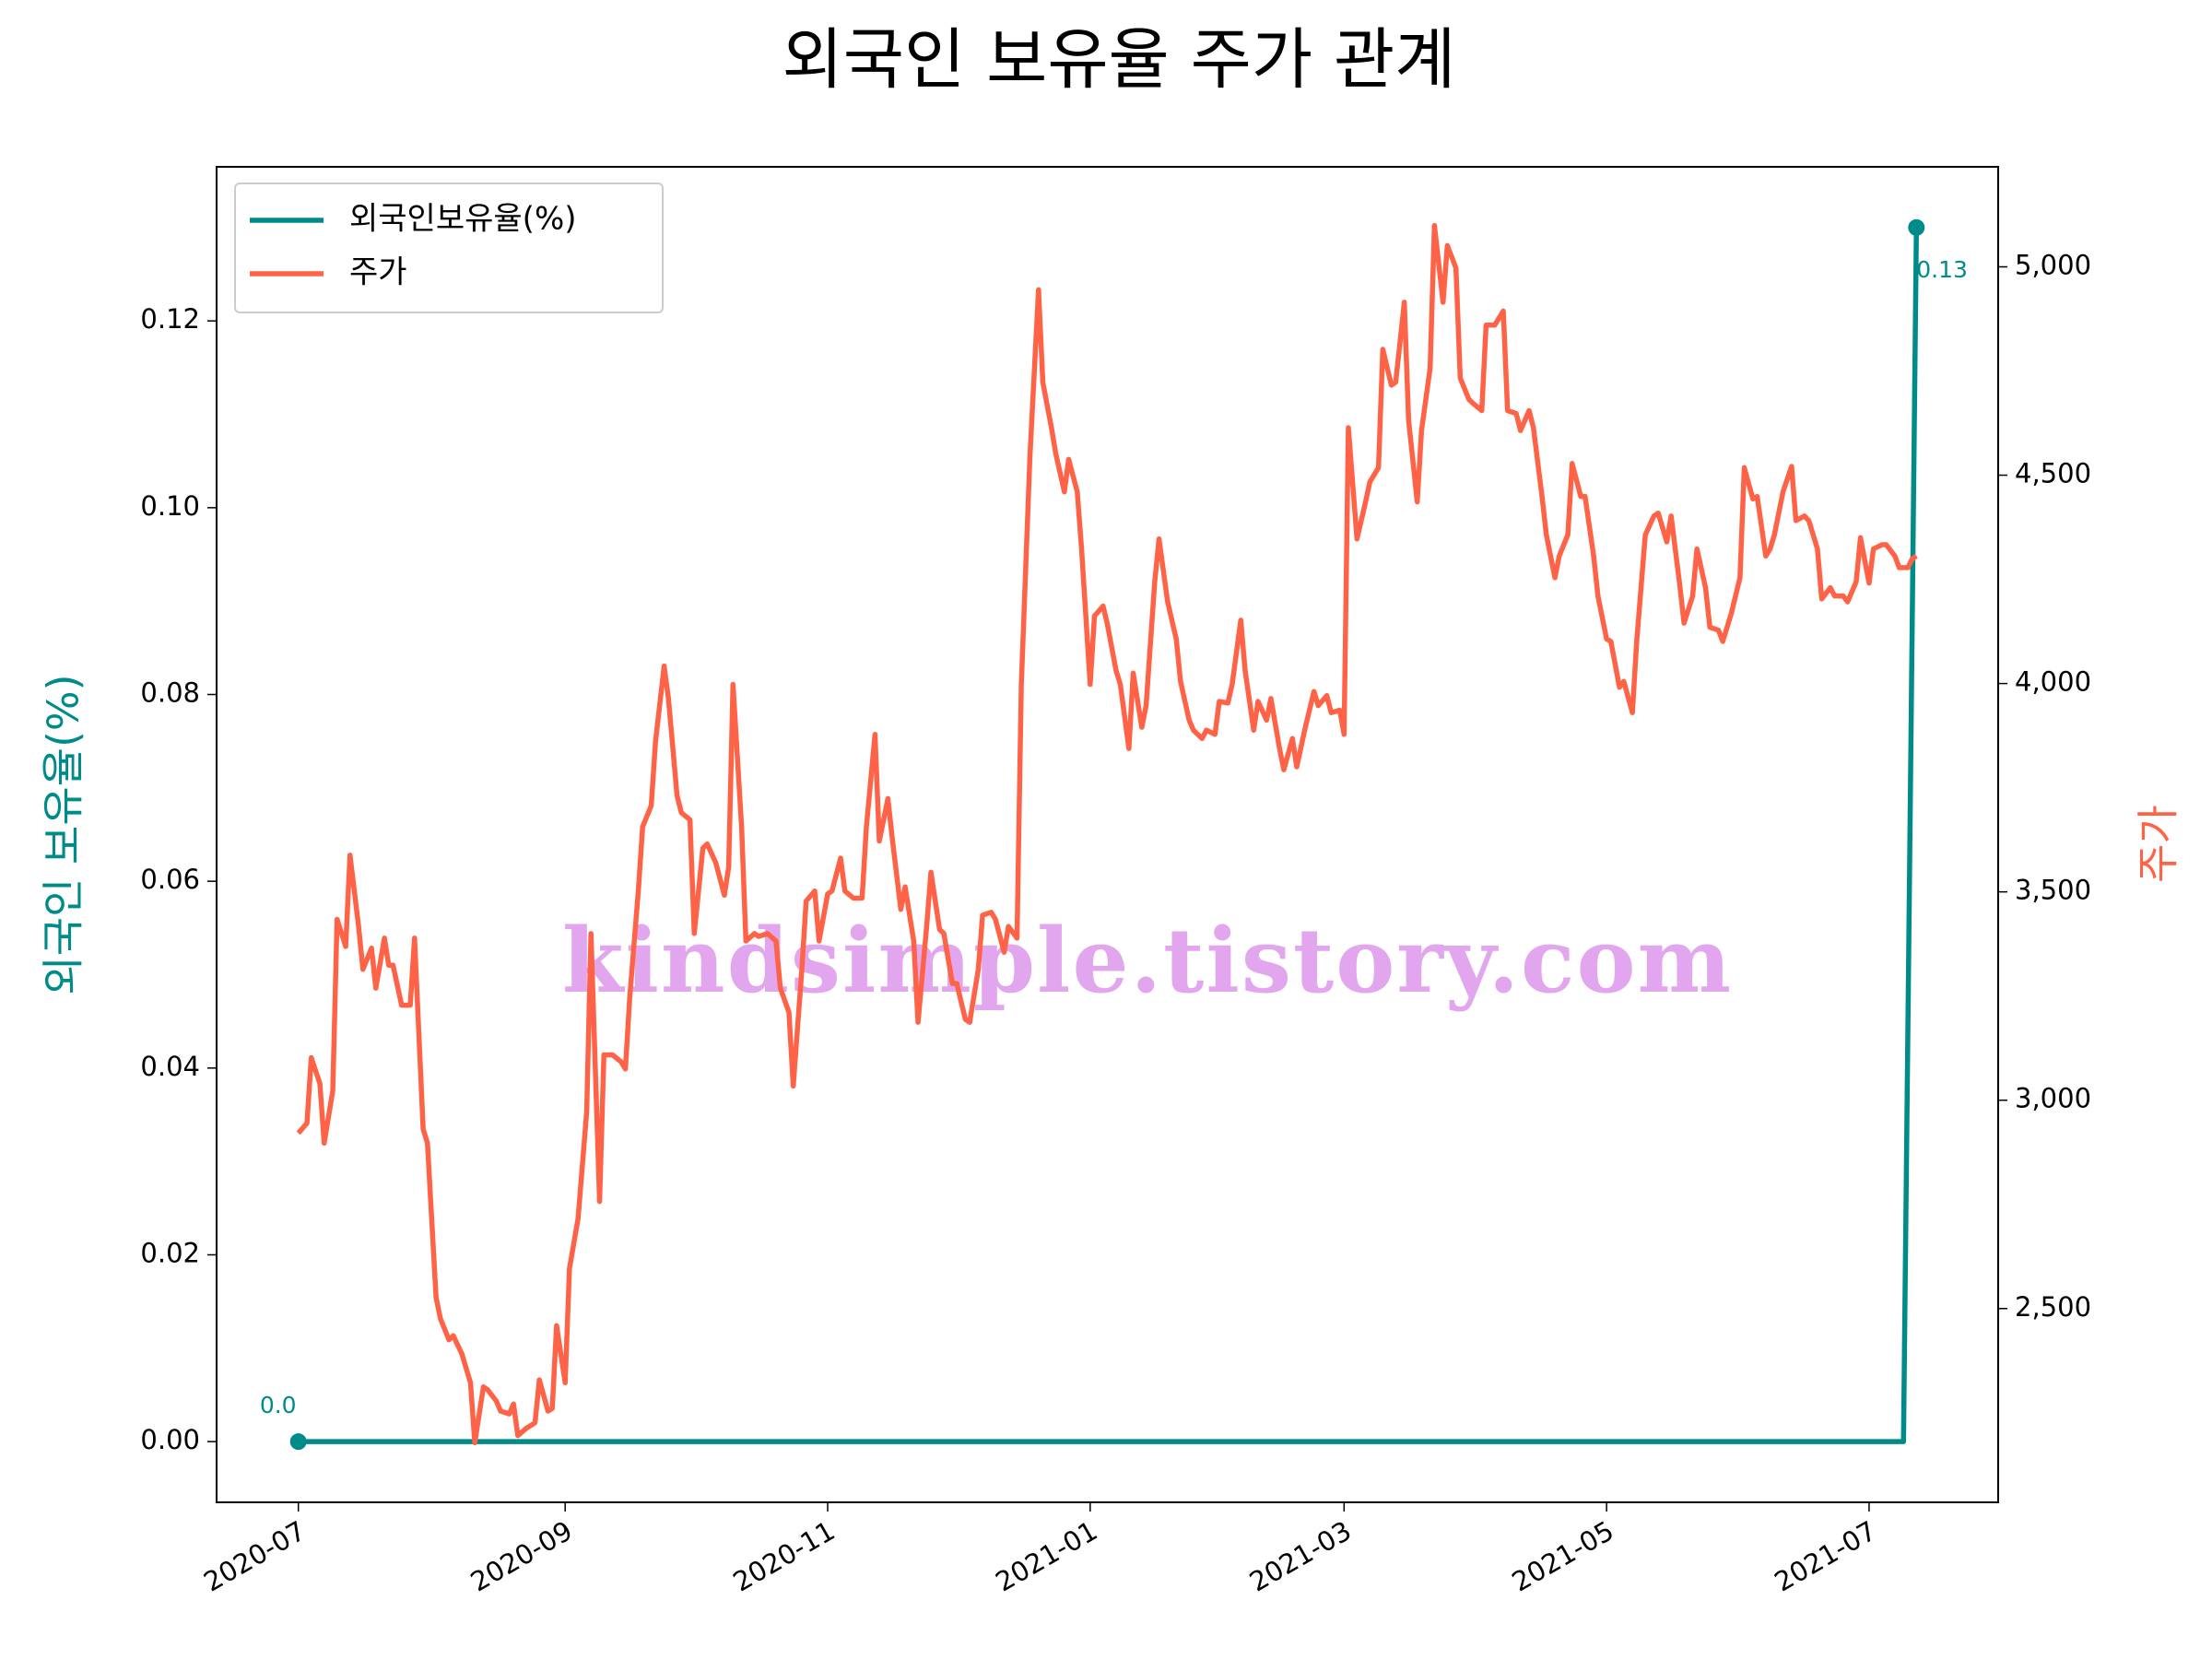 Image resolution: width=2212 pixels, height=1659 pixels. I want to click on y-tick-label: 0.10, so click(170, 506).